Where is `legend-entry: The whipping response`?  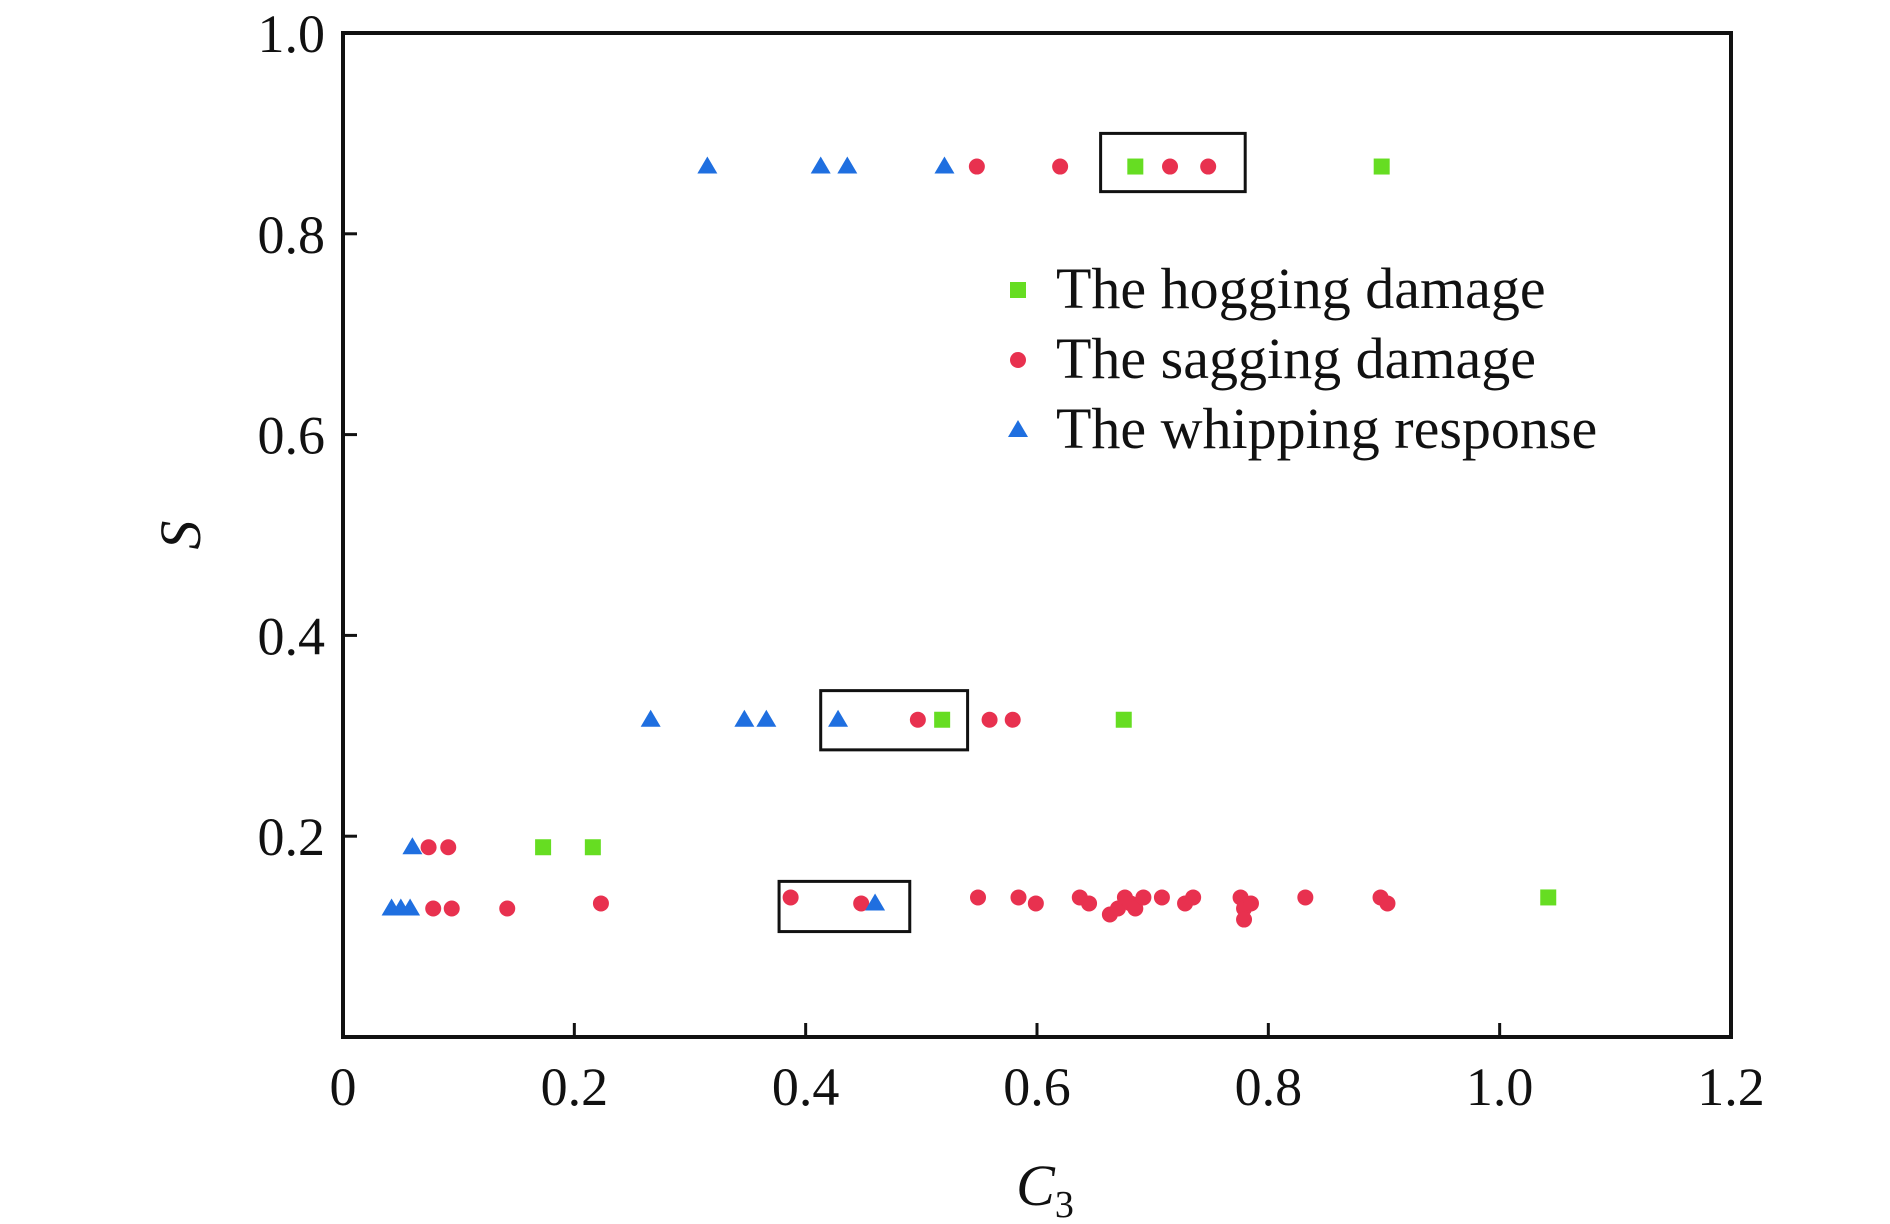 legend-entry: The whipping response is located at coordinates (1302, 428).